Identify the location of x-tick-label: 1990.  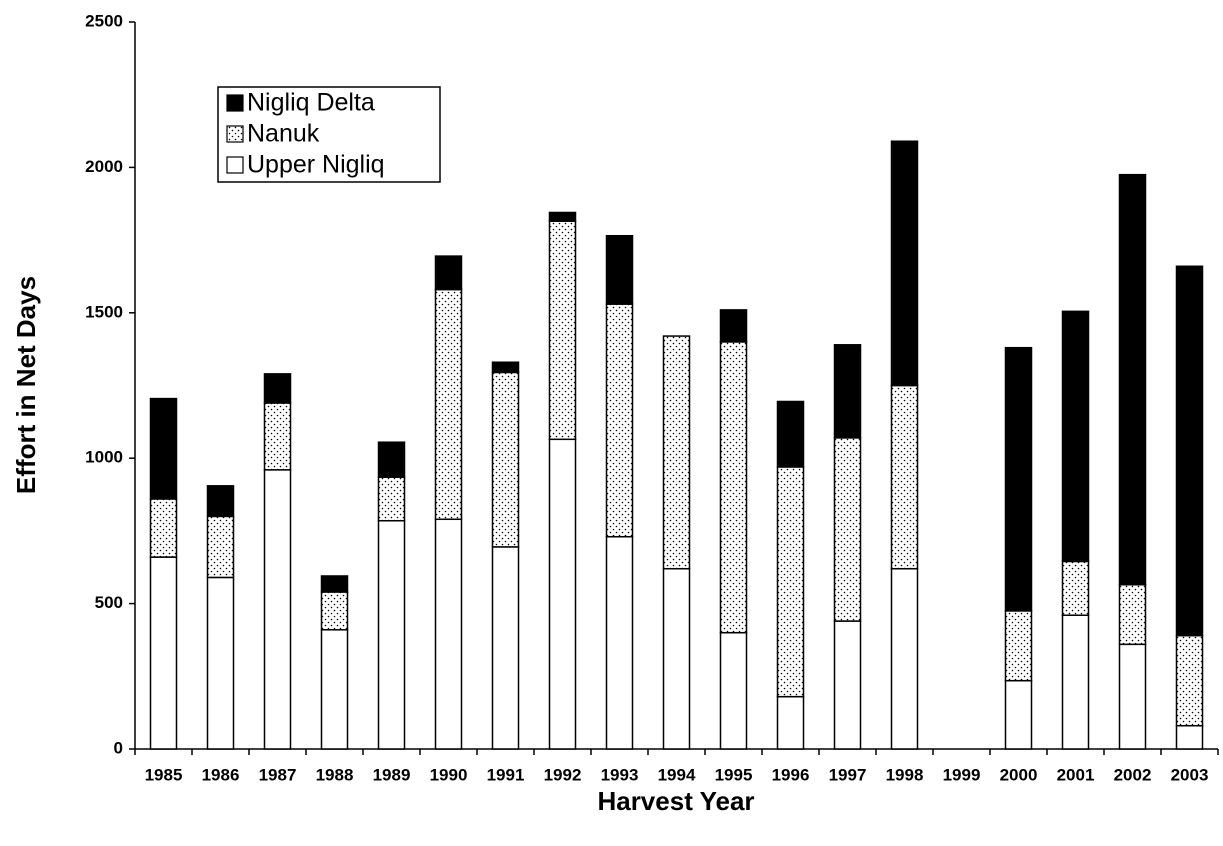
(449, 774).